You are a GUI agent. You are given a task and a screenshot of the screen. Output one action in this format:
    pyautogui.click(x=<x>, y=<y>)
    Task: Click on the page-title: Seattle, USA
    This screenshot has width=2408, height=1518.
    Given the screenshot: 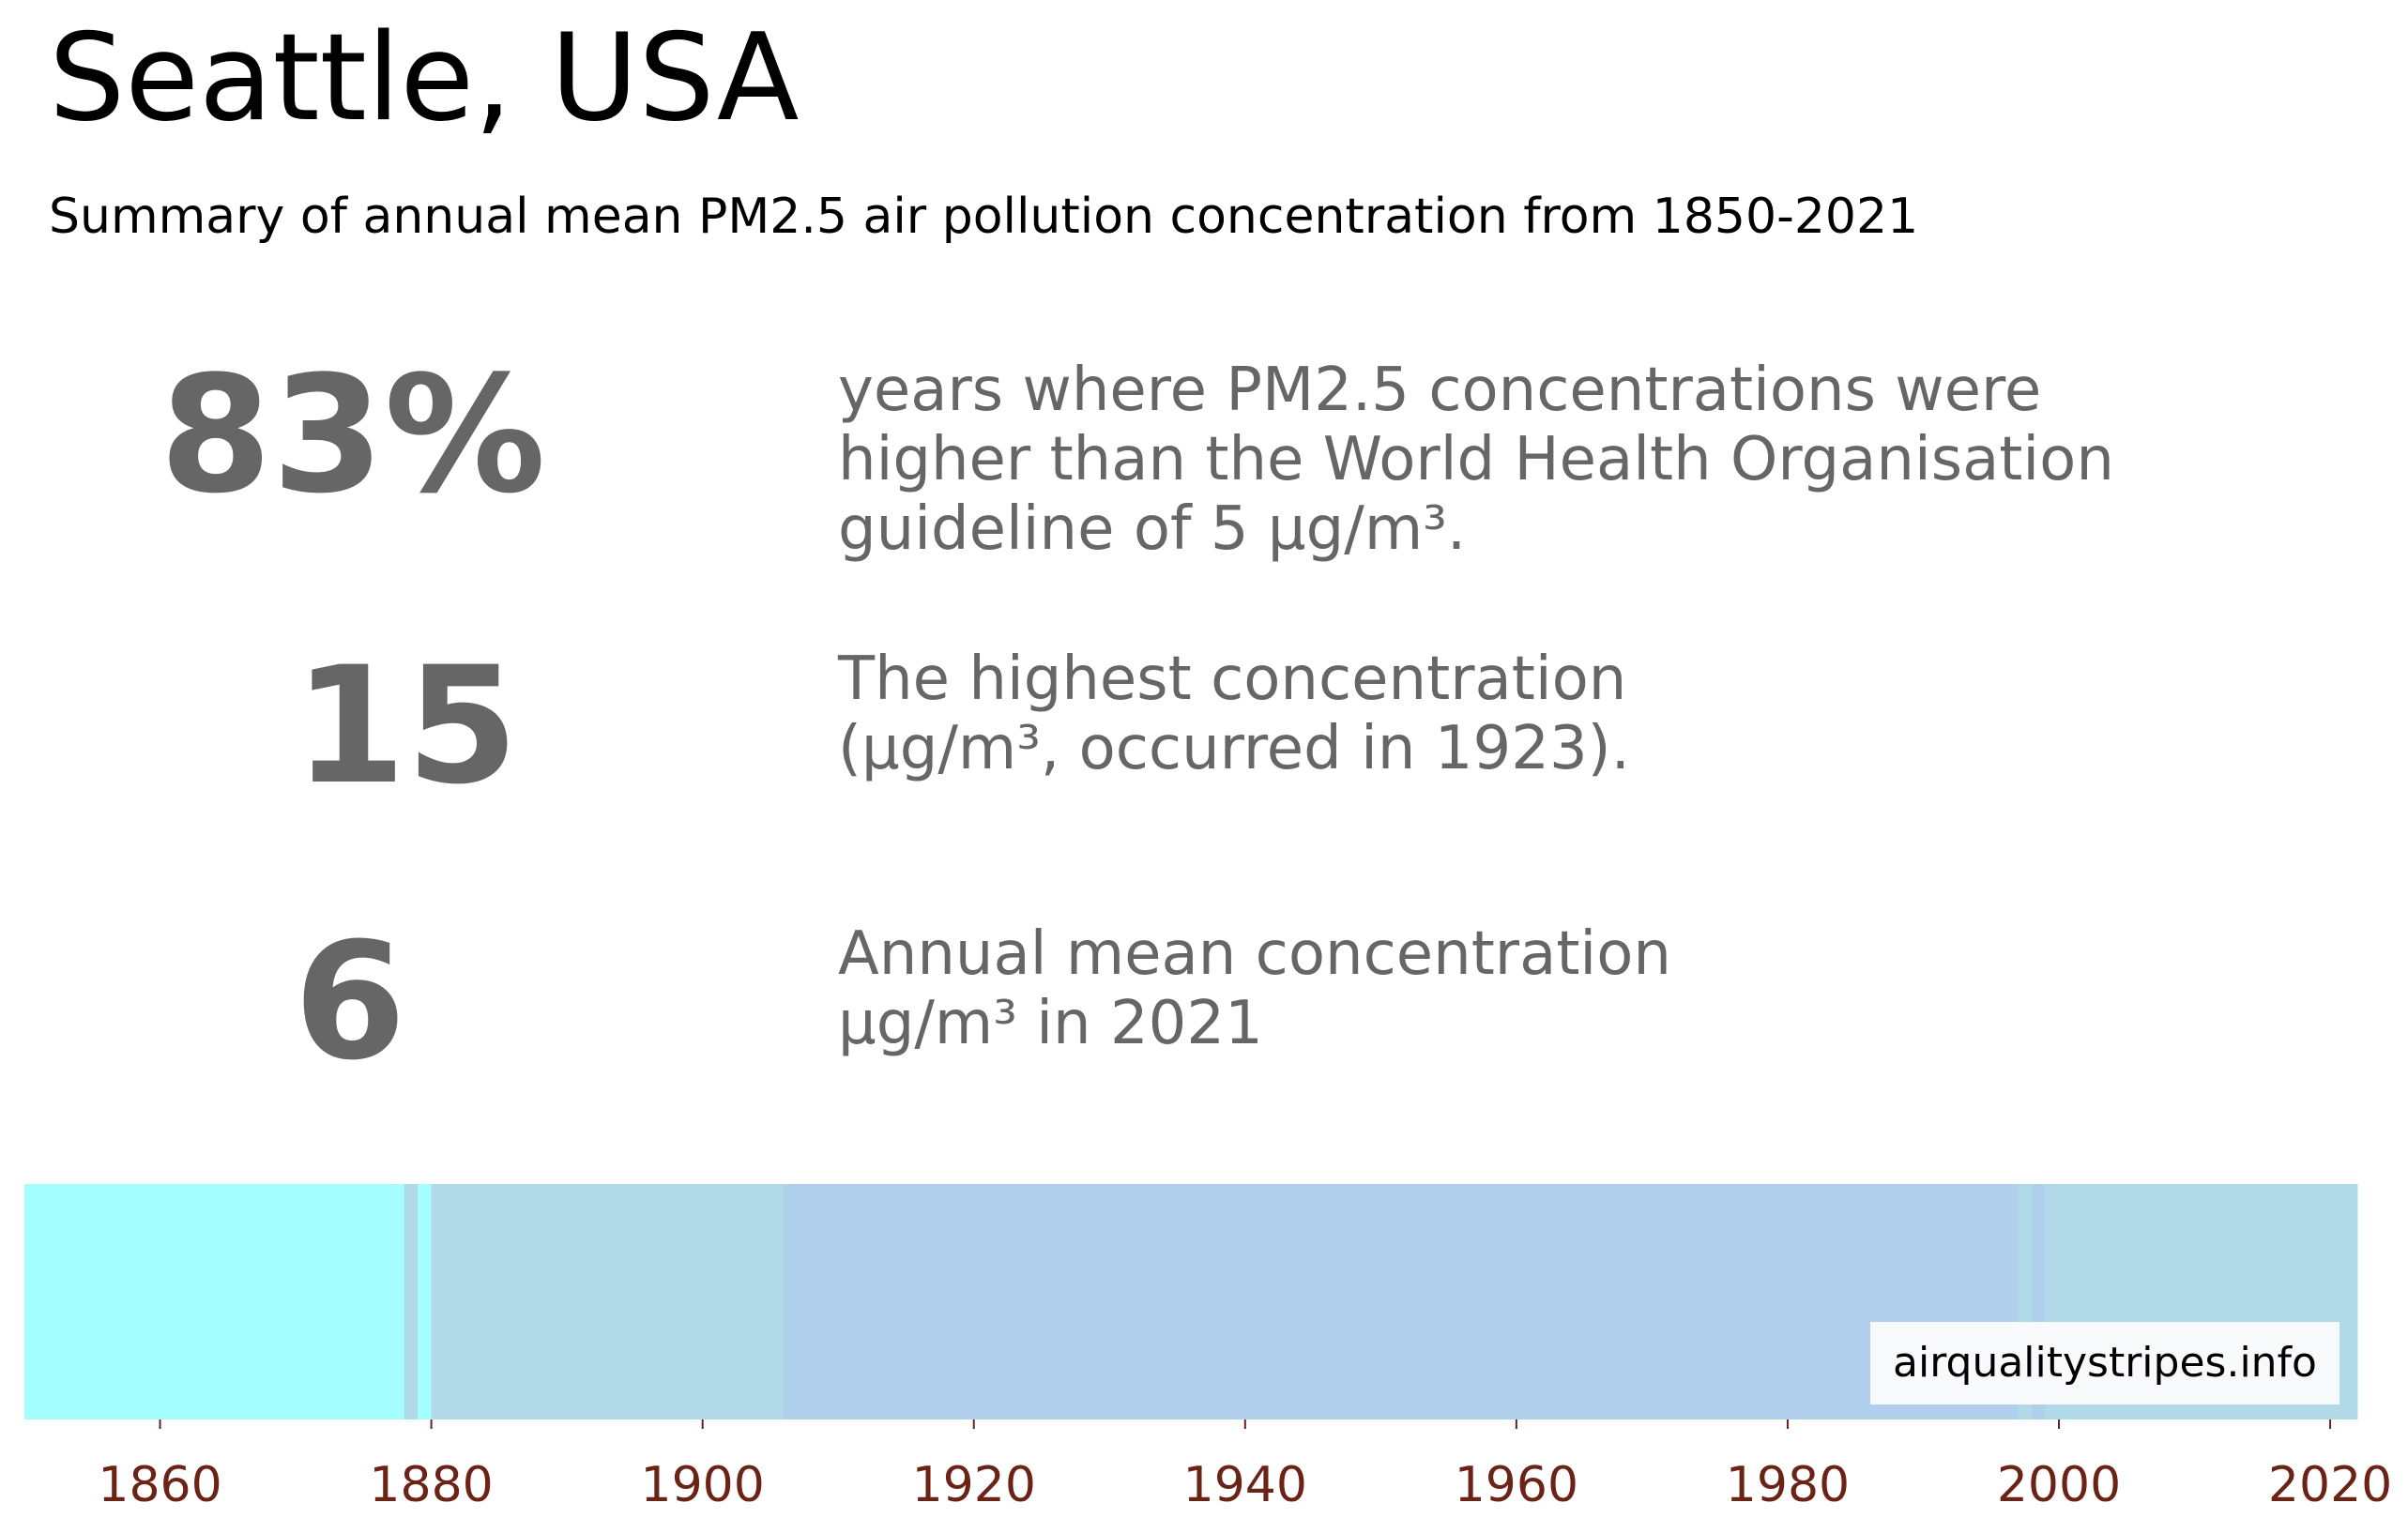 What is the action you would take?
    pyautogui.click(x=424, y=78)
    